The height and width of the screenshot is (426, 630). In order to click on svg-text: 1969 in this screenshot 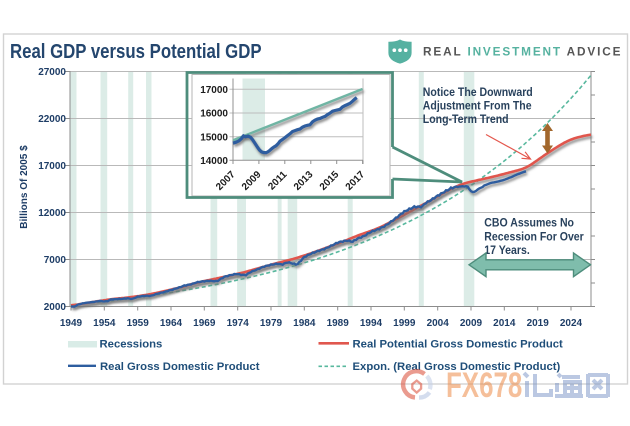, I will do `click(204, 323)`.